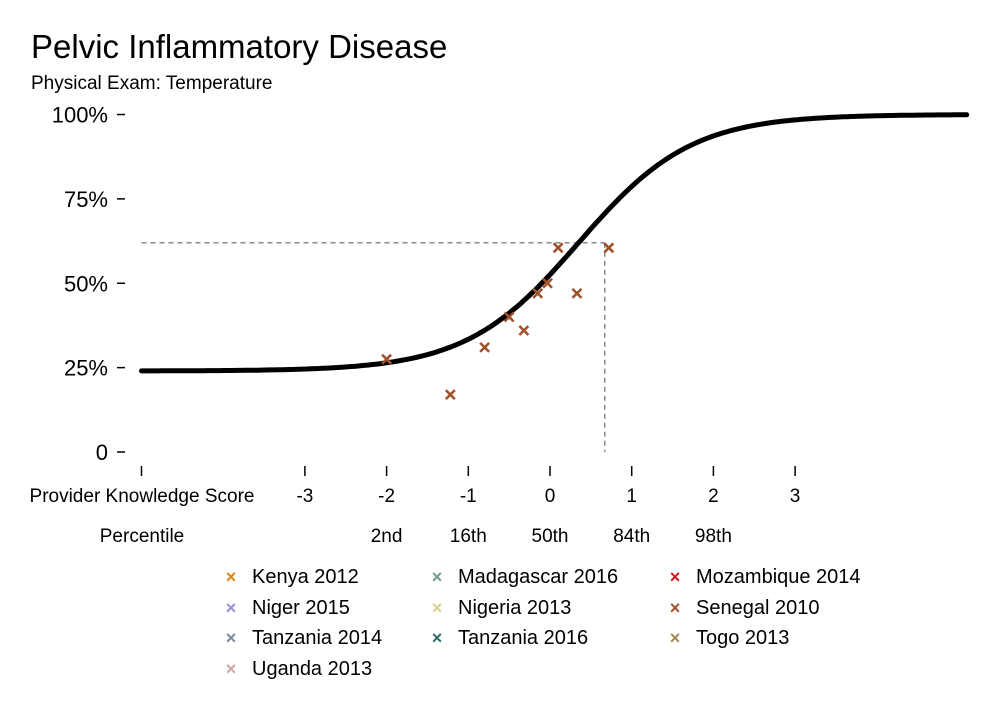 The width and height of the screenshot is (1000, 727). I want to click on legend-item: × Kenya 2012, so click(290, 577).